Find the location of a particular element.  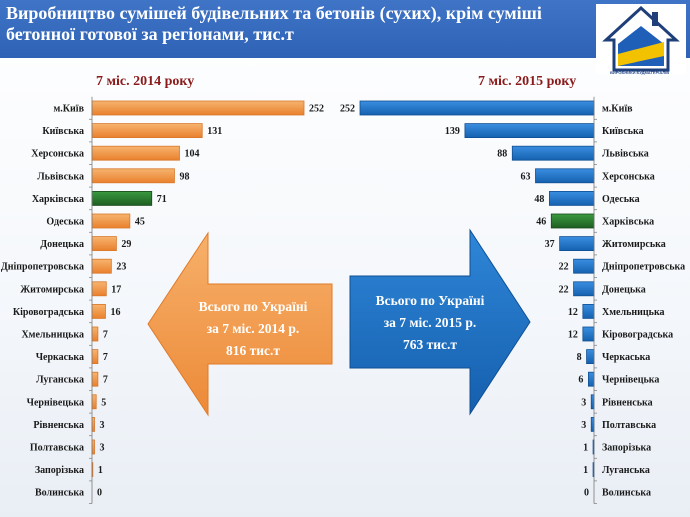

right-total-arrow is located at coordinates (440, 322).